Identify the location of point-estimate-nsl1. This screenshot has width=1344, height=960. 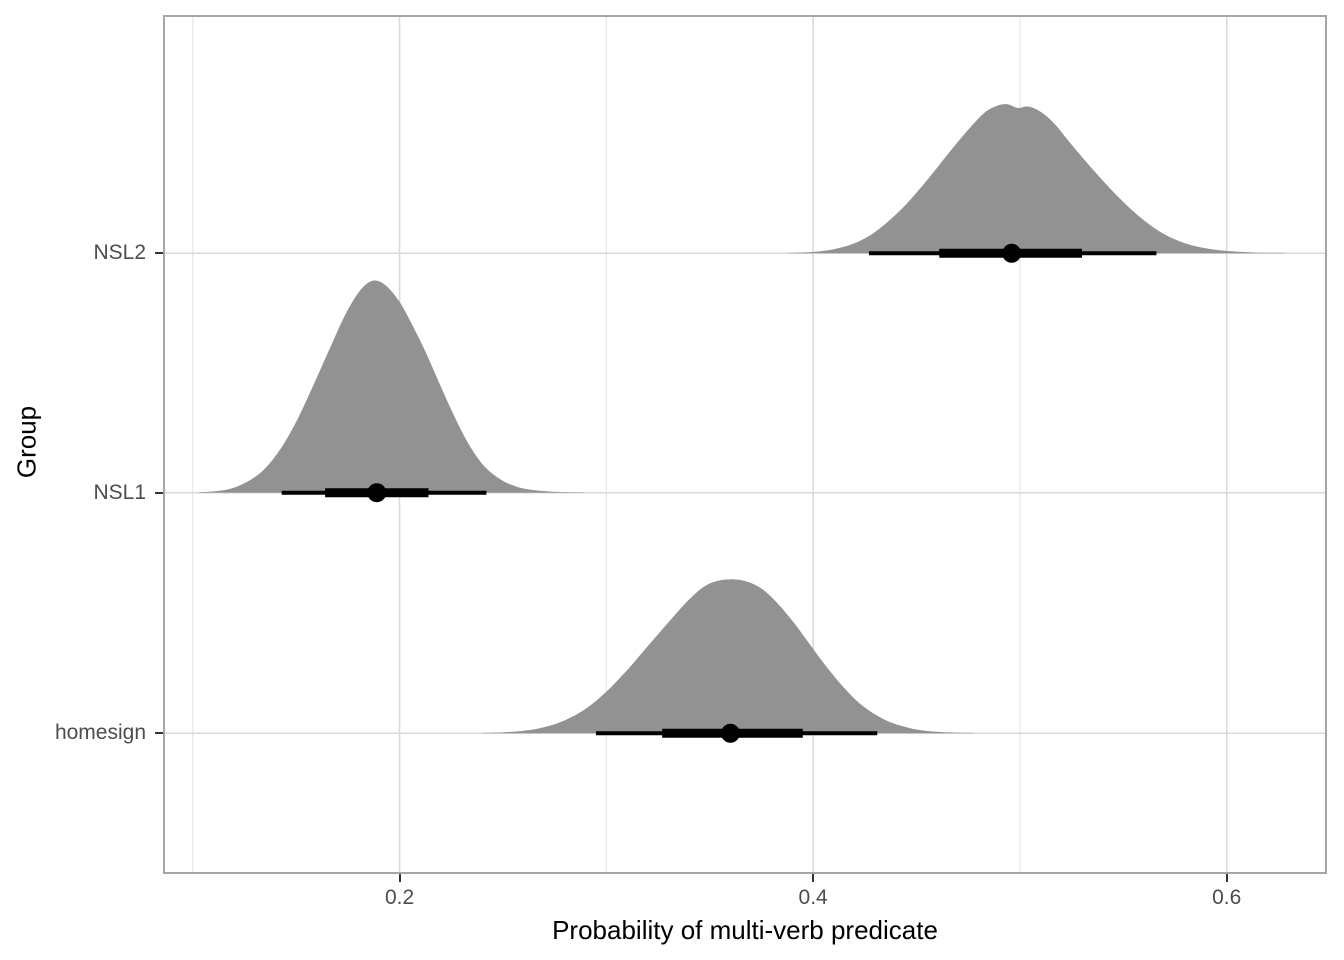
(377, 493).